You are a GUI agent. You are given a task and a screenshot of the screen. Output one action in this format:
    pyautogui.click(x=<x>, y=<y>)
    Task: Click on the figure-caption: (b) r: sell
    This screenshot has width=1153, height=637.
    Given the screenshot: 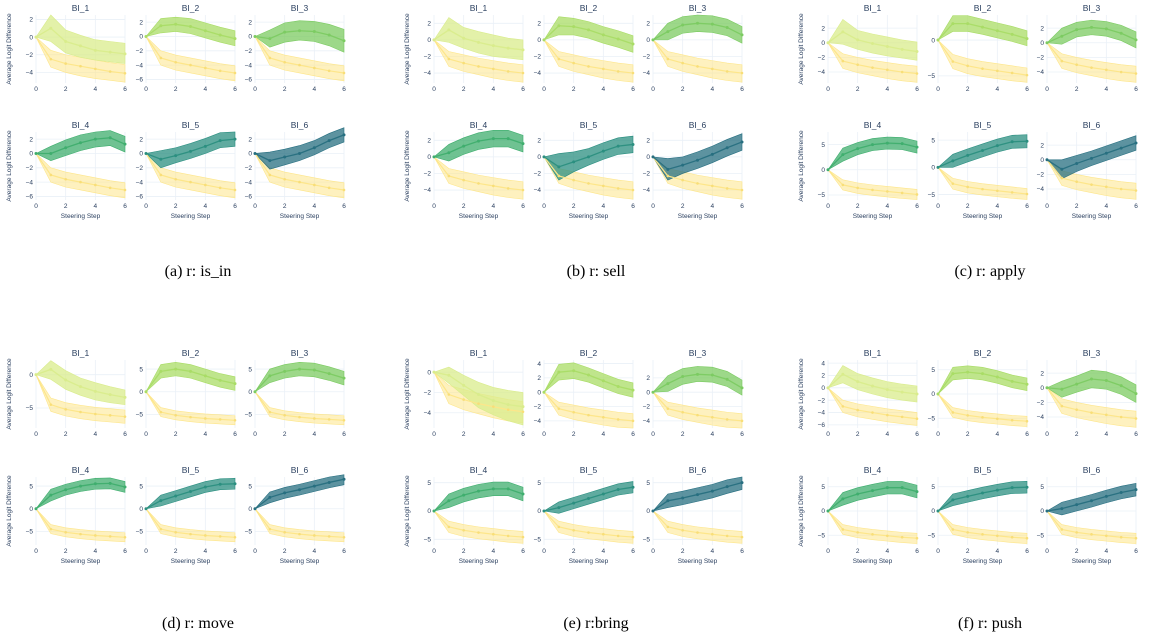 What is the action you would take?
    pyautogui.click(x=596, y=271)
    